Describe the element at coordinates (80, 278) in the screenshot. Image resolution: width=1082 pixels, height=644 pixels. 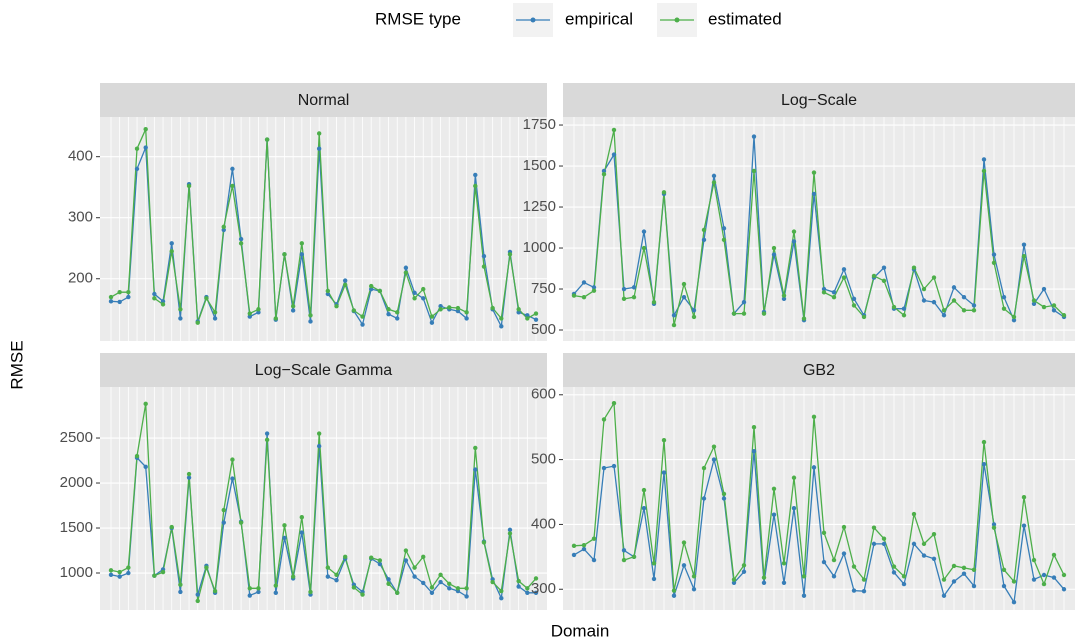
I see `y-tick-label: 200` at that location.